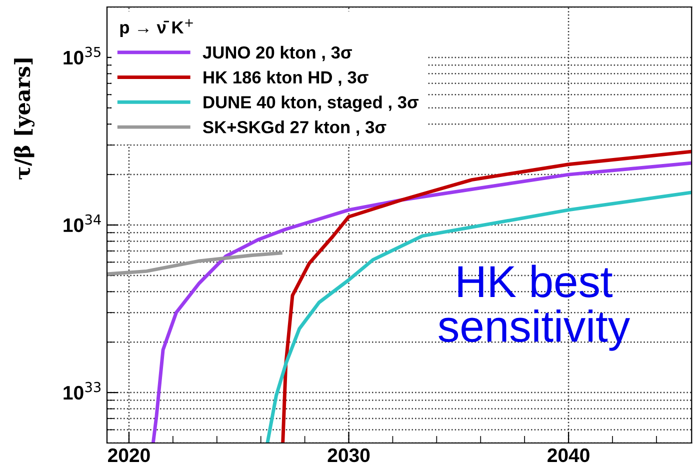 The height and width of the screenshot is (467, 693). Describe the element at coordinates (286, 78) in the screenshot. I see `legend-label: HK 186 kton HD , 3σ` at that location.